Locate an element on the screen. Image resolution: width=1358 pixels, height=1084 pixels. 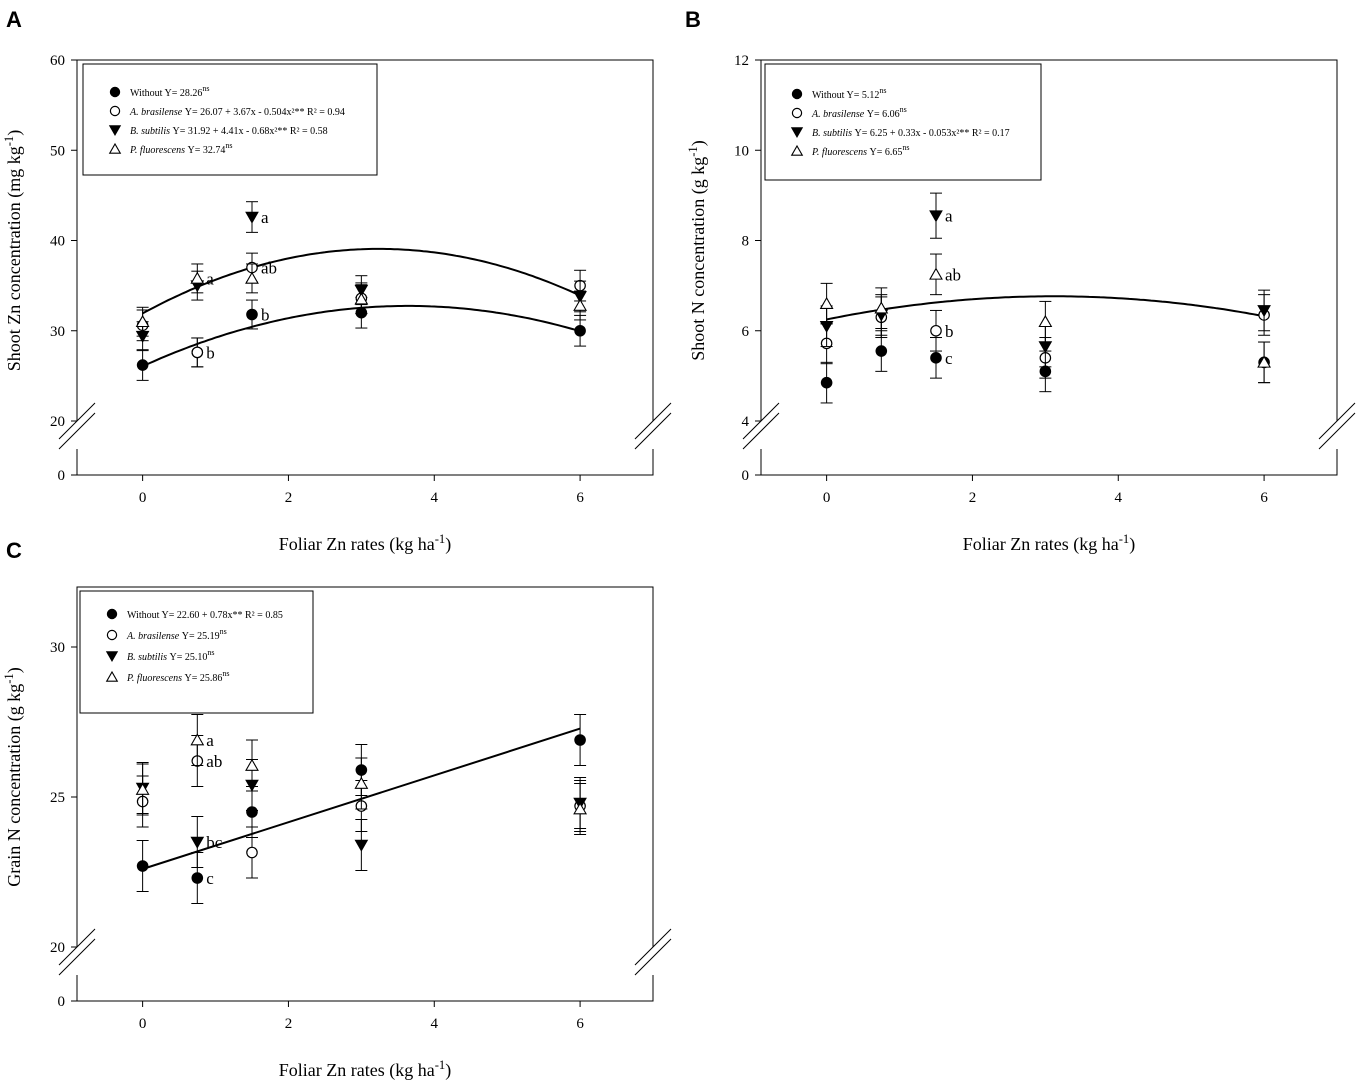
panel-label: C is located at coordinates (14, 550).